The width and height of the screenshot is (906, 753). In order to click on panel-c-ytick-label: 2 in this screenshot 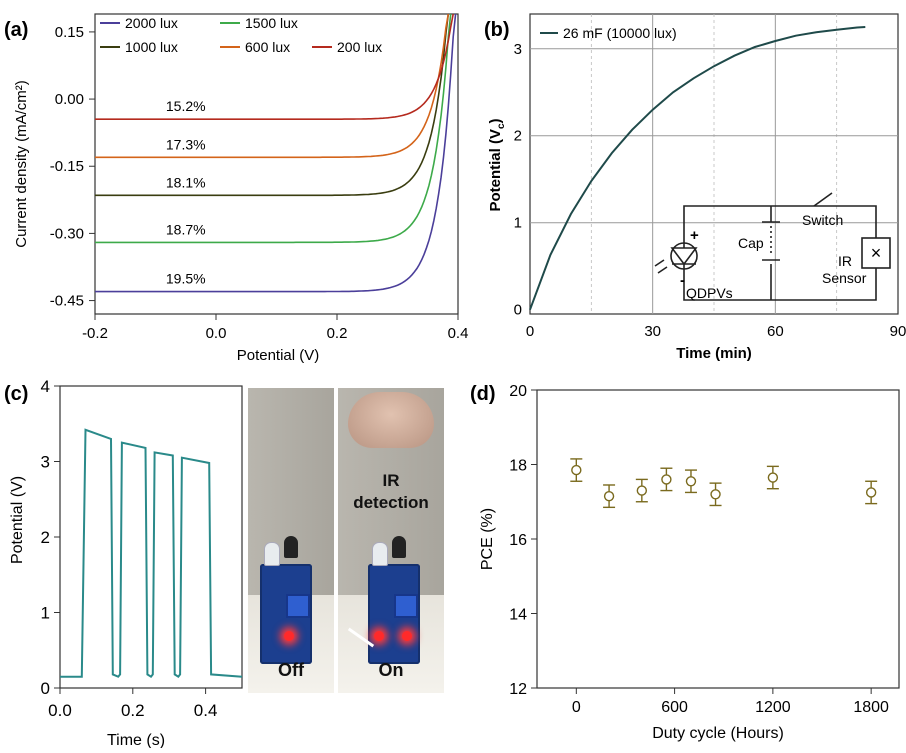, I will do `click(45, 537)`.